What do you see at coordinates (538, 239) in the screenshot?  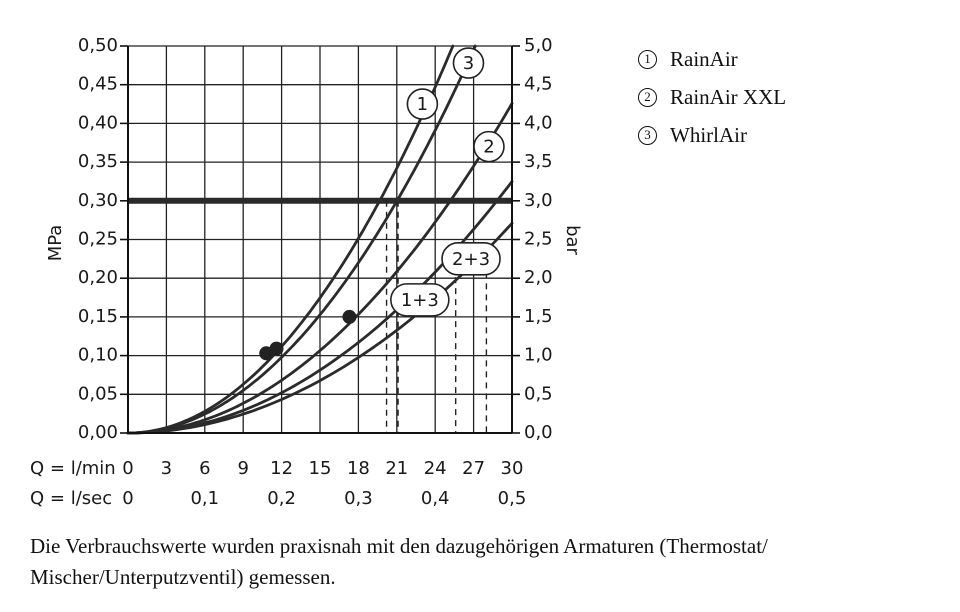 I see `y-right-tick-label: 2,5` at bounding box center [538, 239].